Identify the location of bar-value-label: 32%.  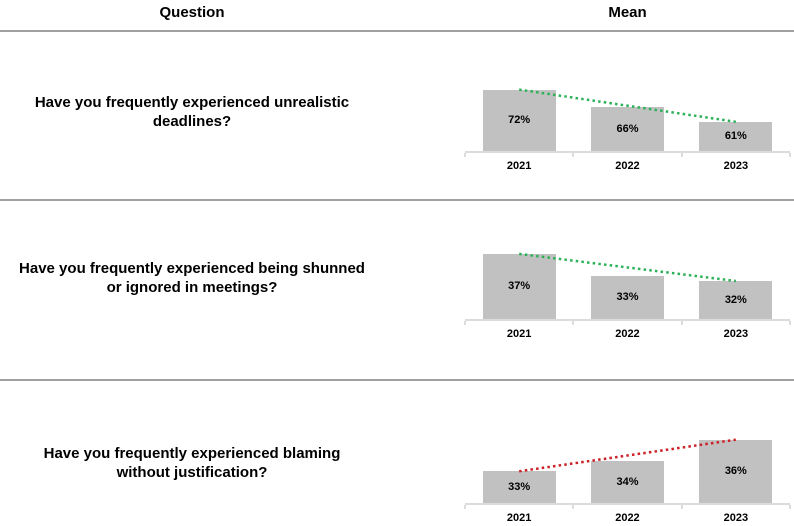
(735, 299).